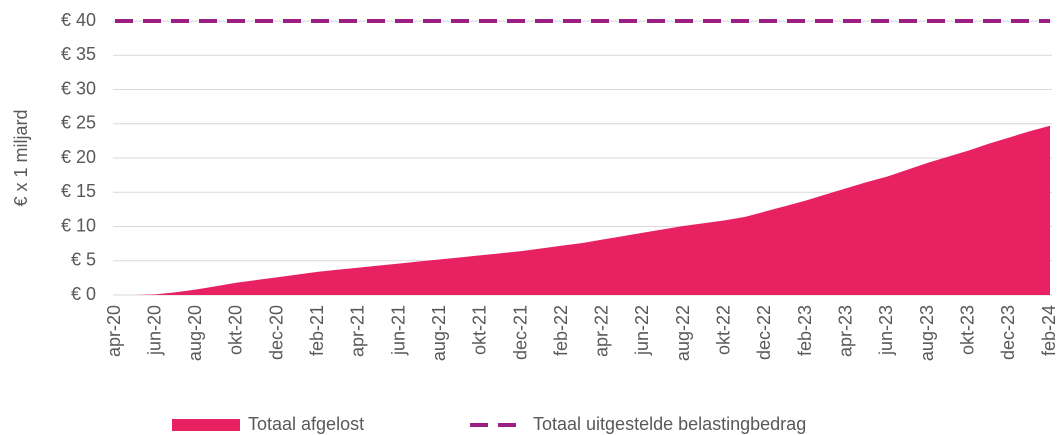 This screenshot has height=435, width=1059. Describe the element at coordinates (669, 424) in the screenshot. I see `legend-label: Totaal uitgestelde belastingbedrag` at that location.